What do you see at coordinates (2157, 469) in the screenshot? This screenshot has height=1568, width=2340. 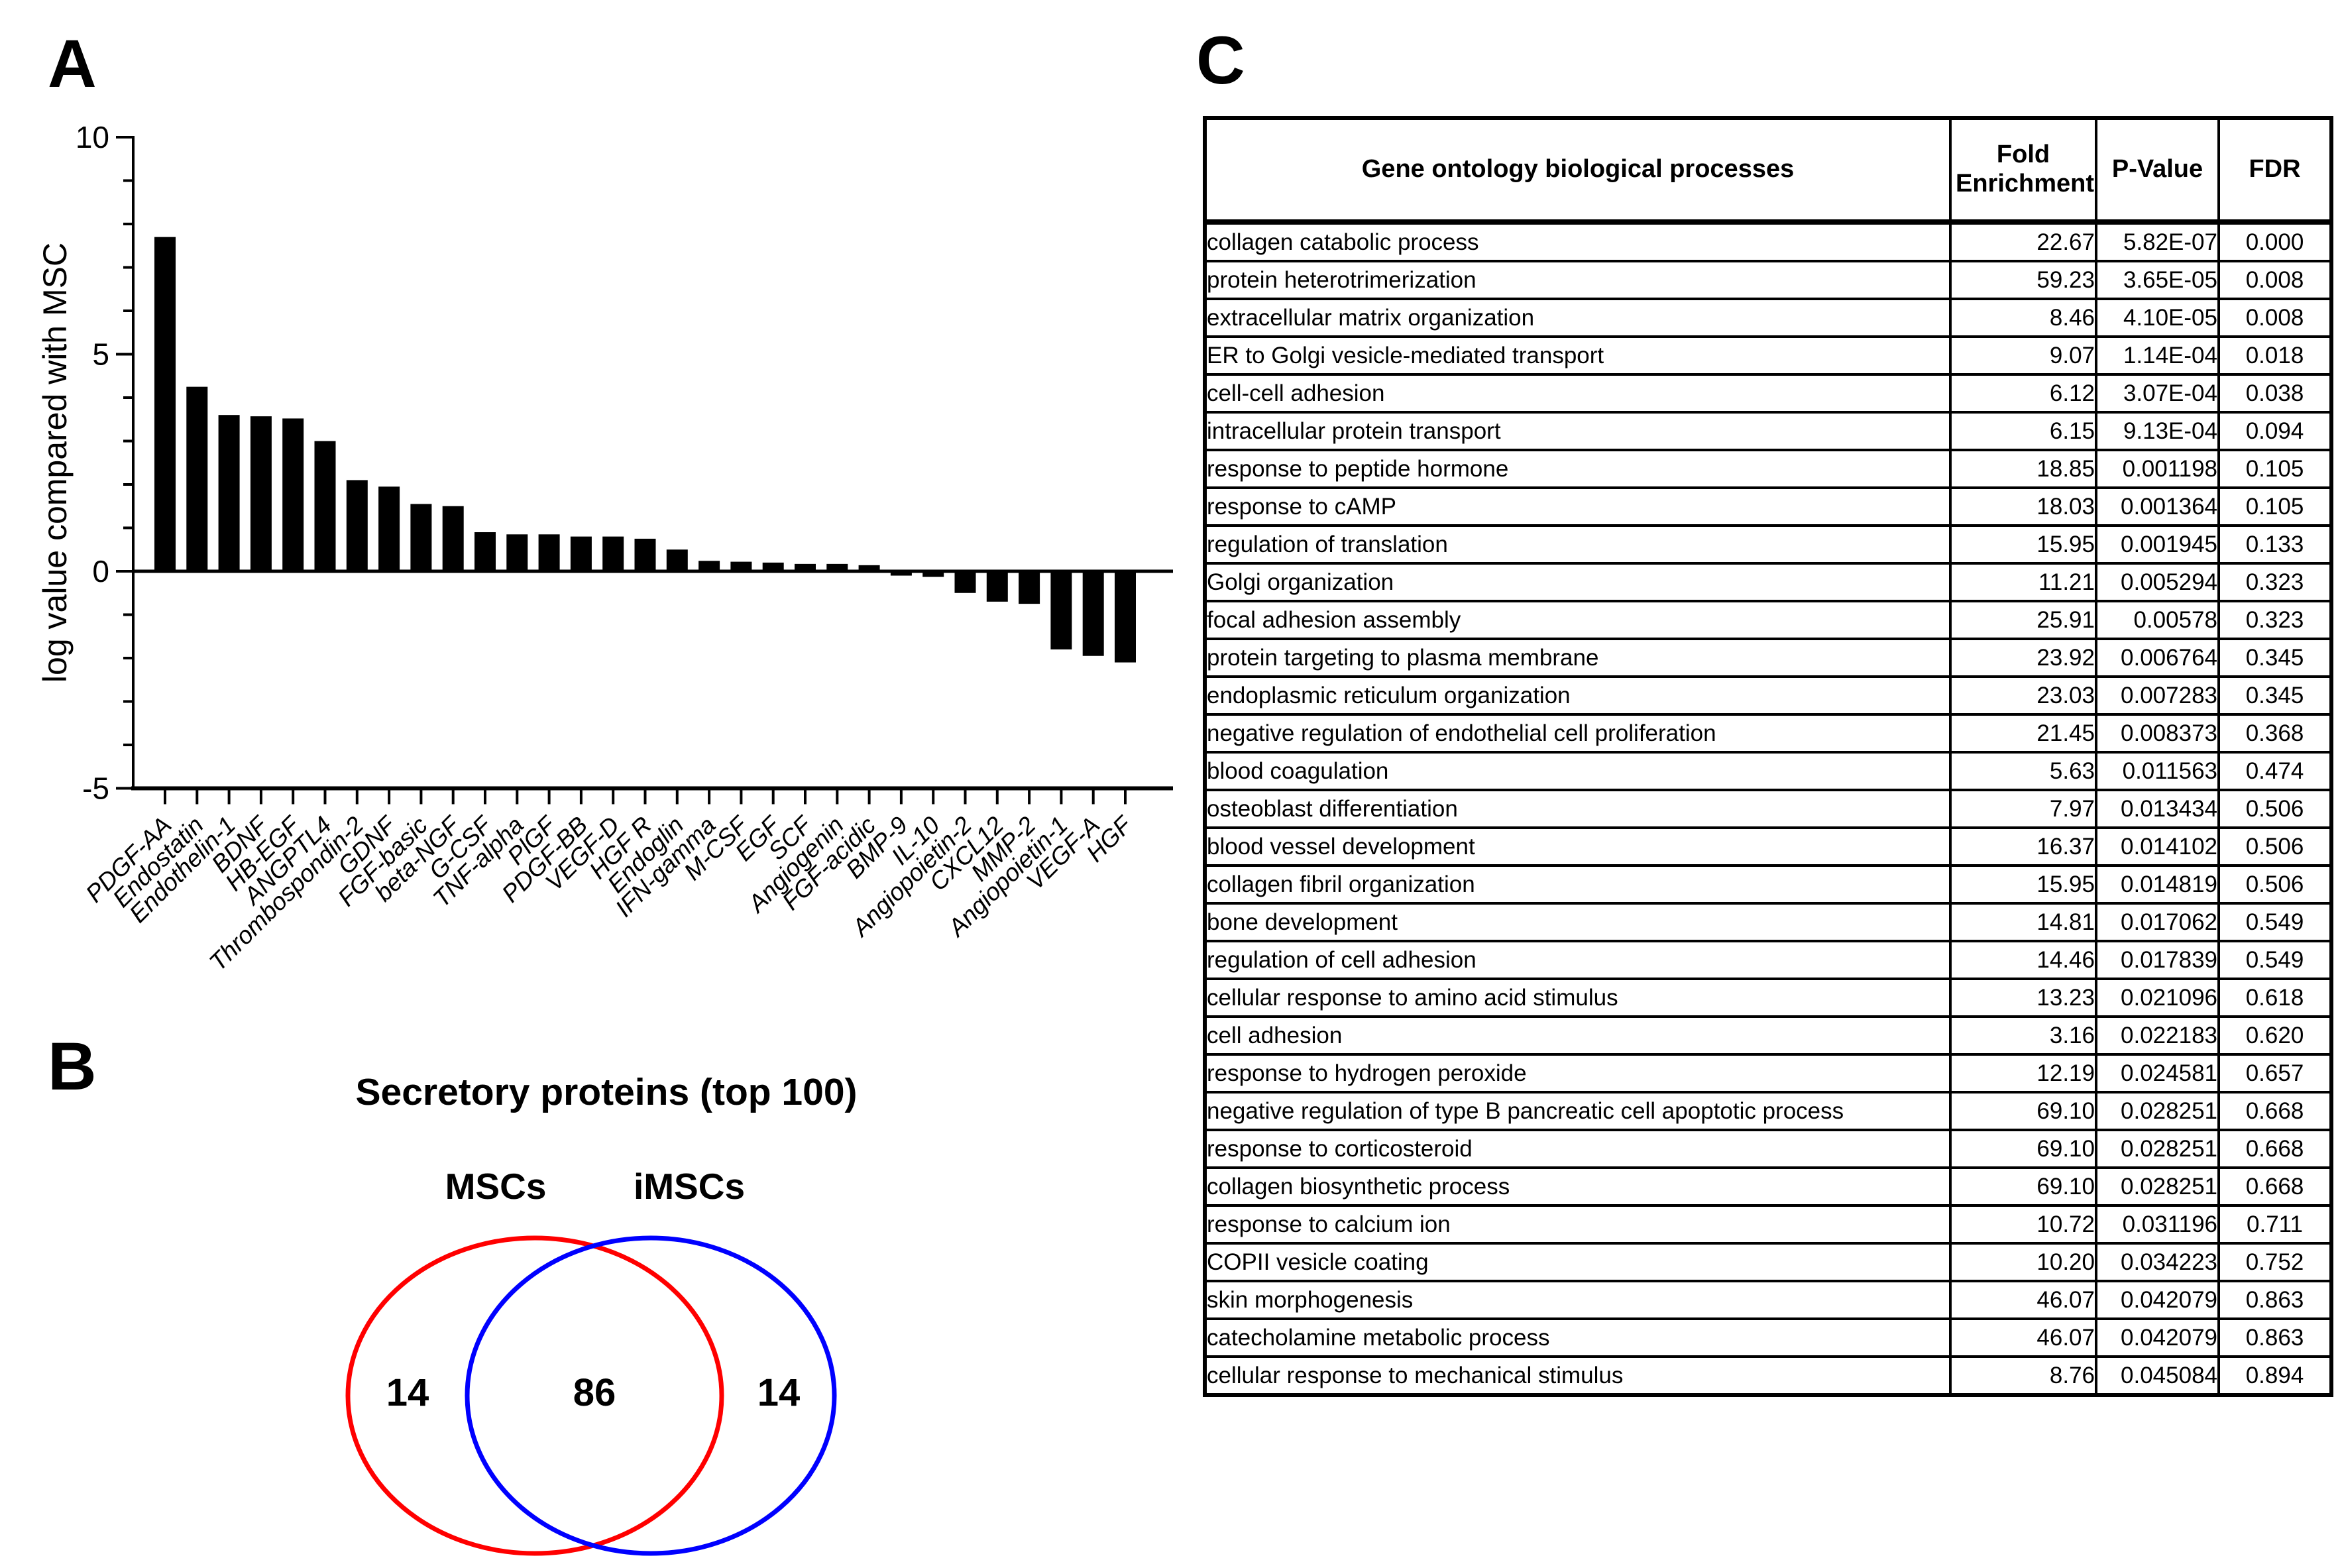 I see `p-value-cell: 0.001198` at bounding box center [2157, 469].